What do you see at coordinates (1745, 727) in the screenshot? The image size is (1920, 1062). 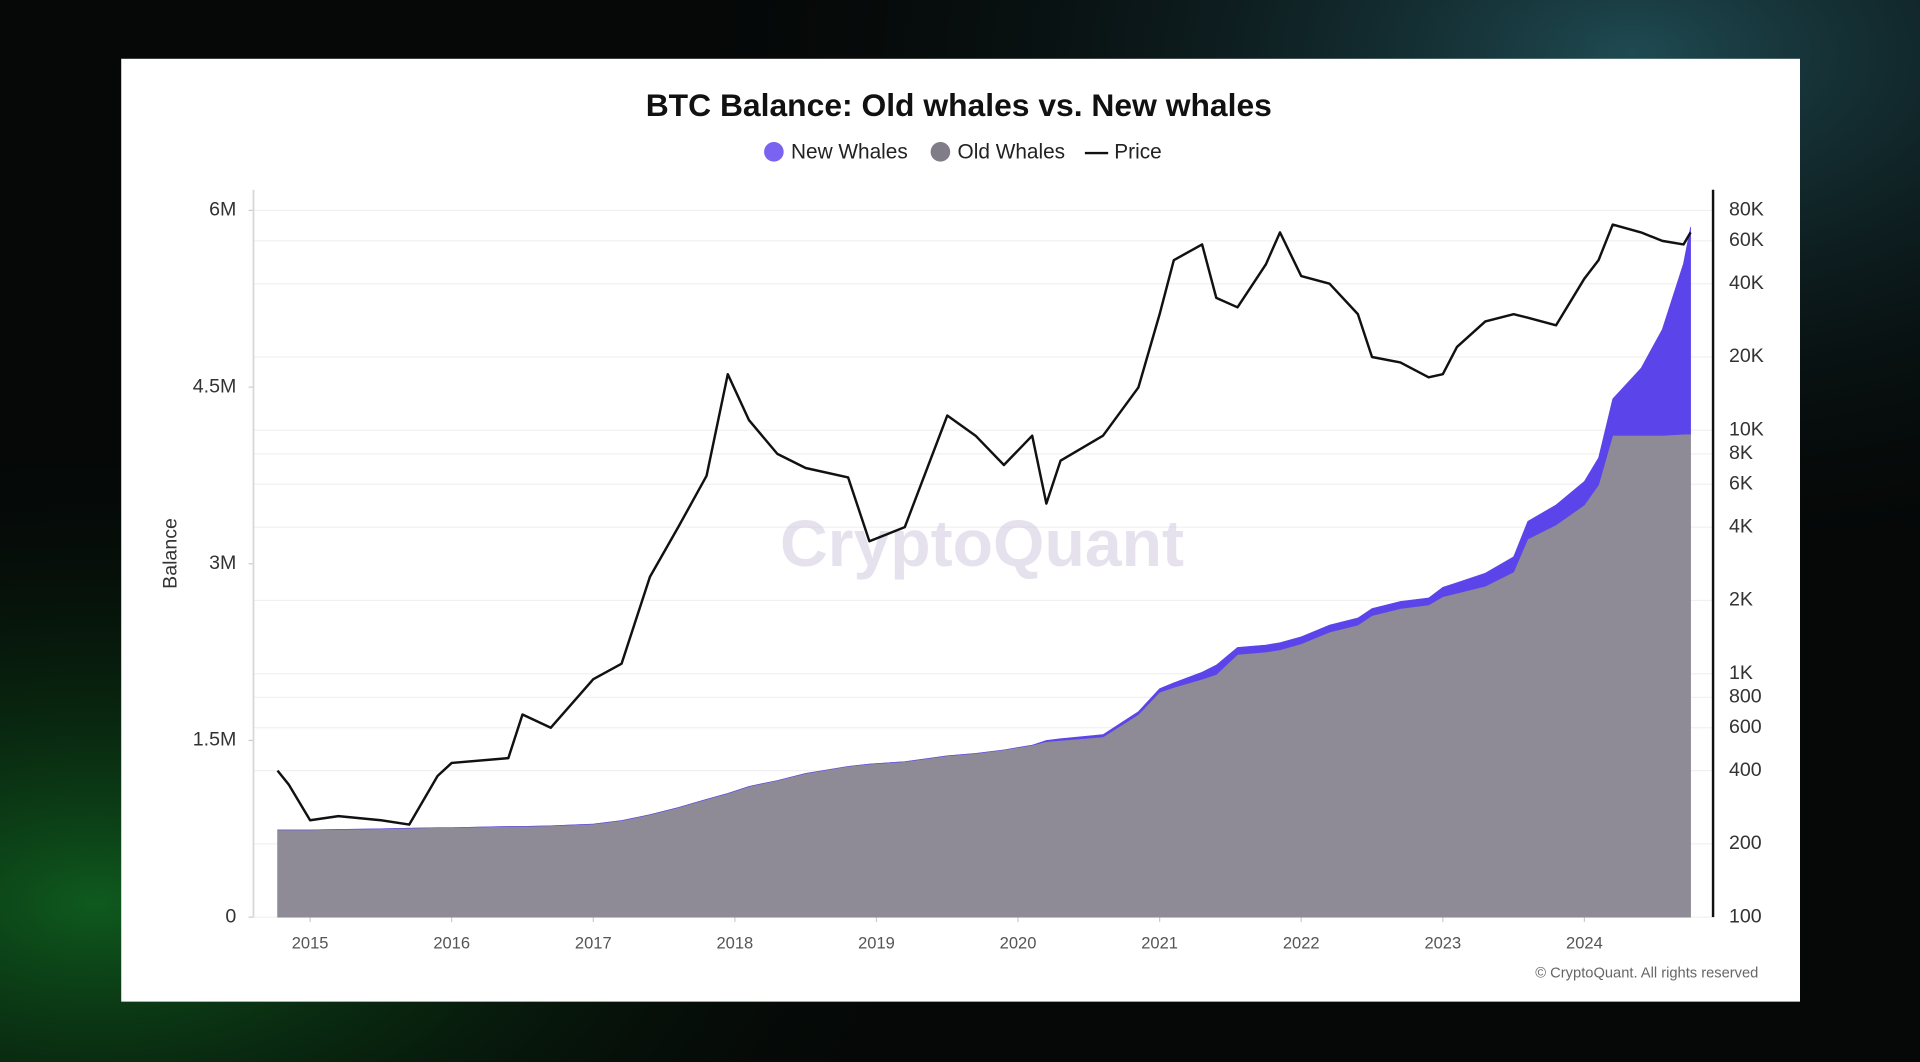 I see `y2-tick-label: 600` at bounding box center [1745, 727].